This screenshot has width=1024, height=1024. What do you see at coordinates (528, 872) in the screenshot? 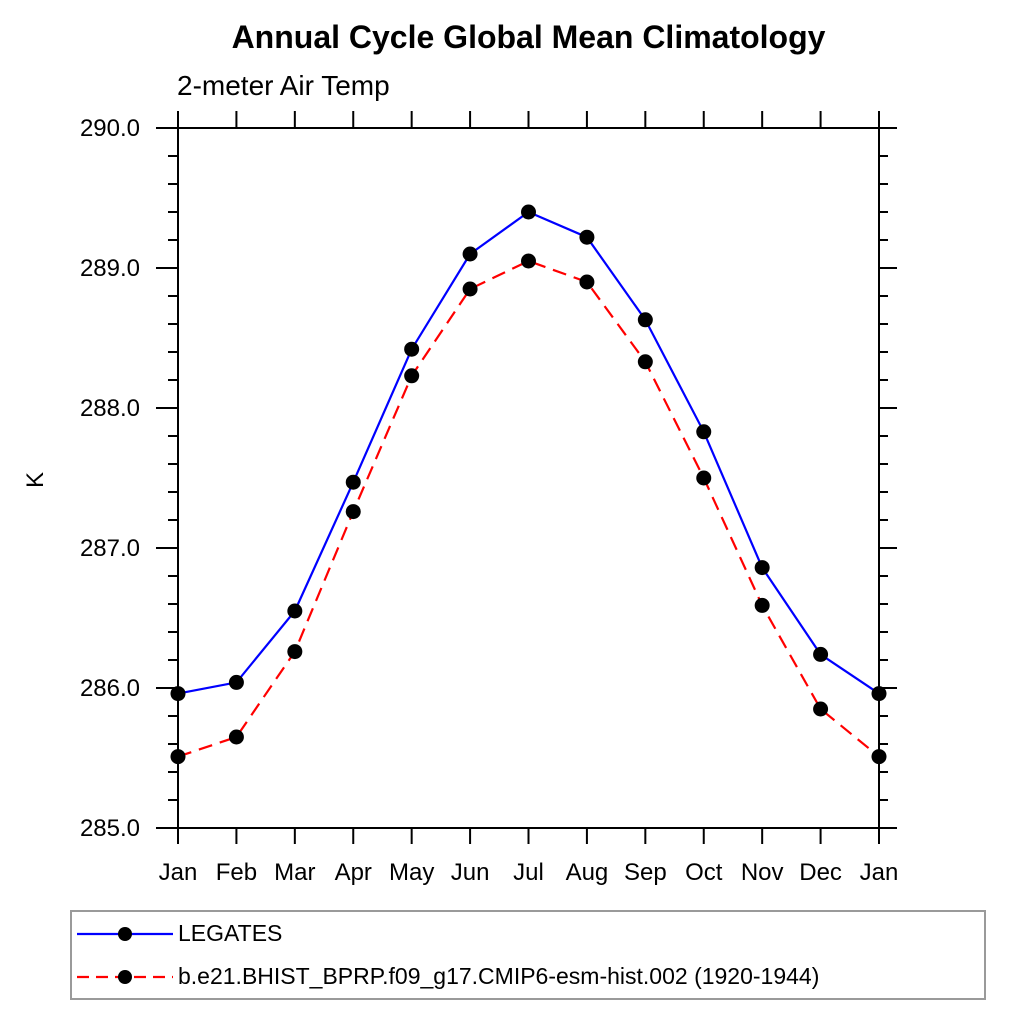
I see `x-tick-label: Jul` at bounding box center [528, 872].